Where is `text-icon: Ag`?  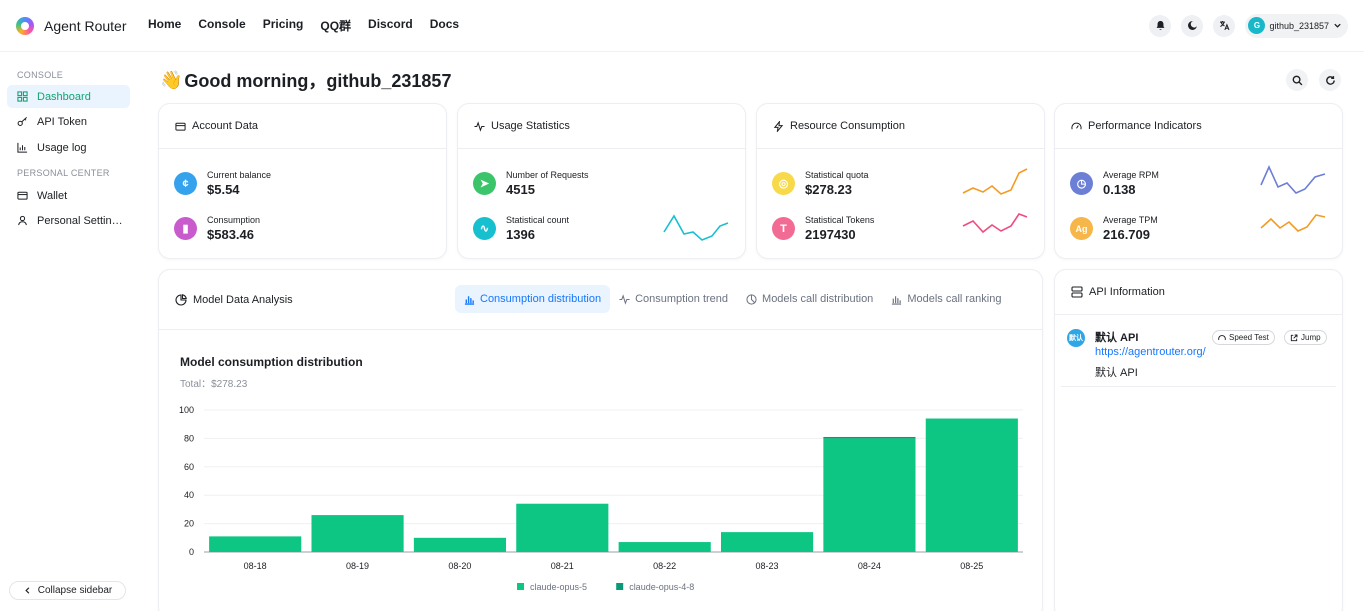 text-icon: Ag is located at coordinates (1081, 228).